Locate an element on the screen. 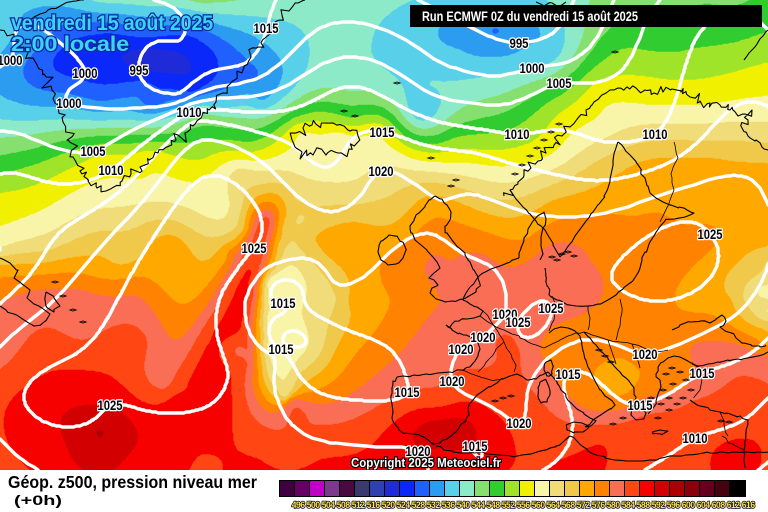 This screenshot has width=768, height=512. svg-text: 580 is located at coordinates (613, 505).